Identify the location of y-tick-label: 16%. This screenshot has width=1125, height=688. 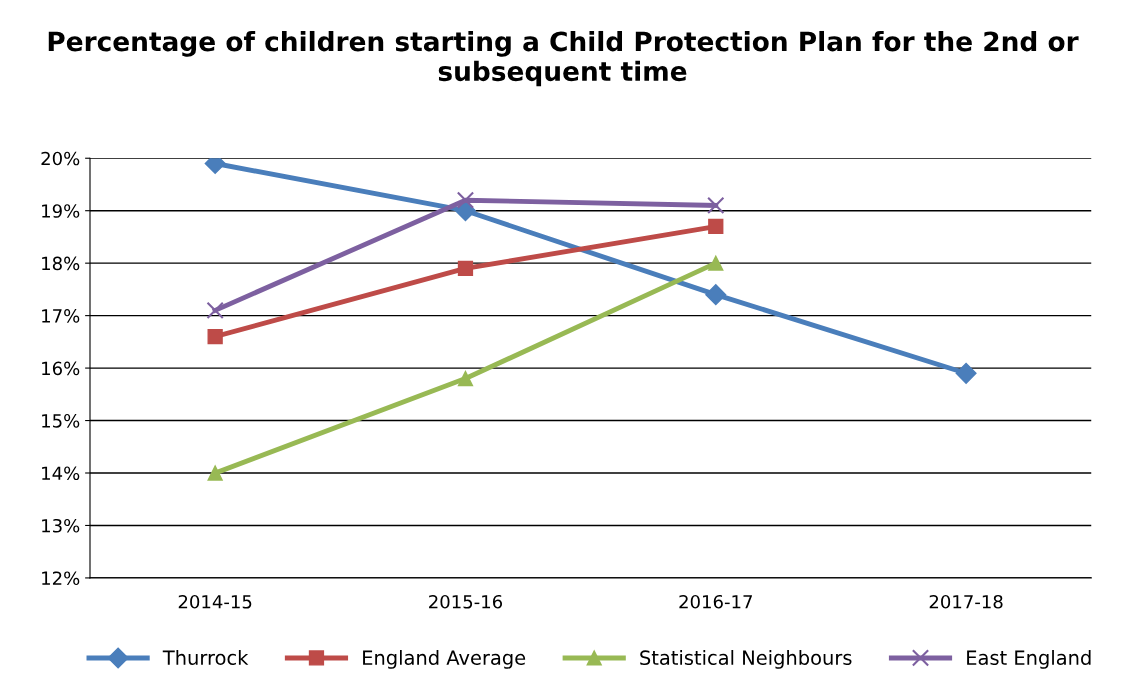
(61, 368).